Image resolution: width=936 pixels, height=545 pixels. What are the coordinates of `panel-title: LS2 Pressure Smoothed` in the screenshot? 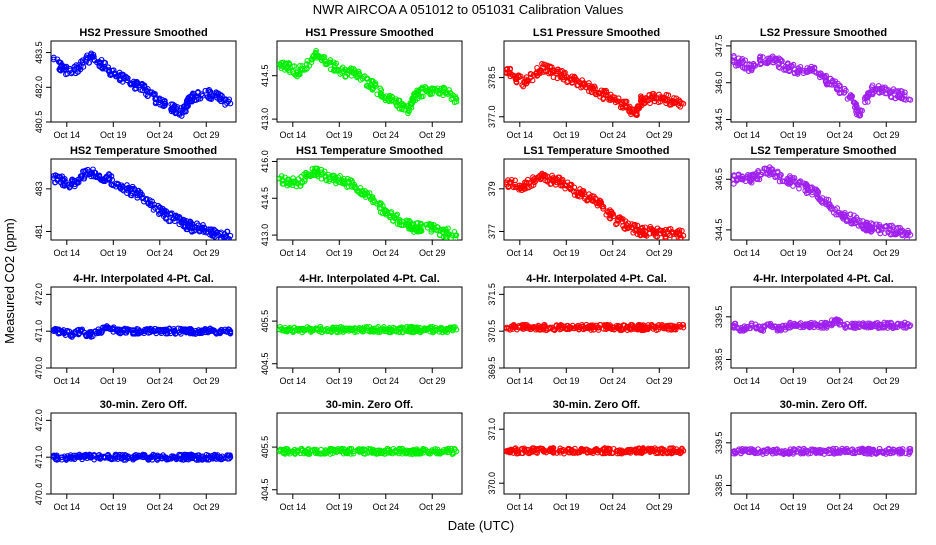 It's located at (823, 33).